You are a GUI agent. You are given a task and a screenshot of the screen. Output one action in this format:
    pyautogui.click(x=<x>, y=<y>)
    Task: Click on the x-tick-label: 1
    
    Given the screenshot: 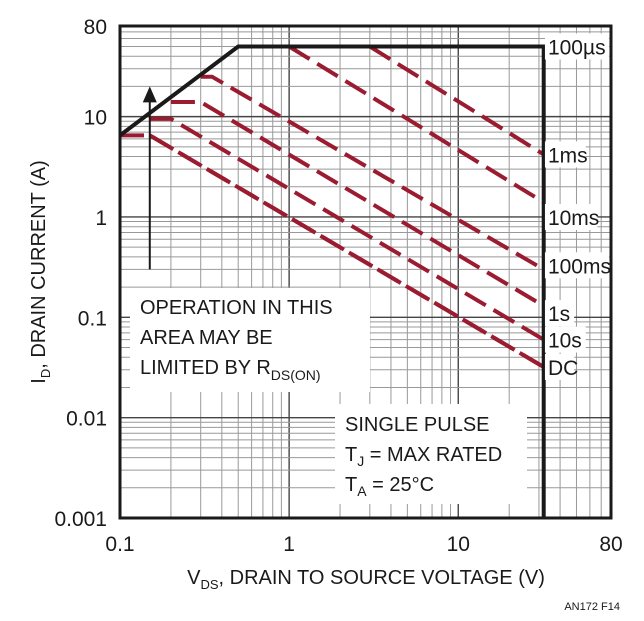 What is the action you would take?
    pyautogui.click(x=289, y=544)
    